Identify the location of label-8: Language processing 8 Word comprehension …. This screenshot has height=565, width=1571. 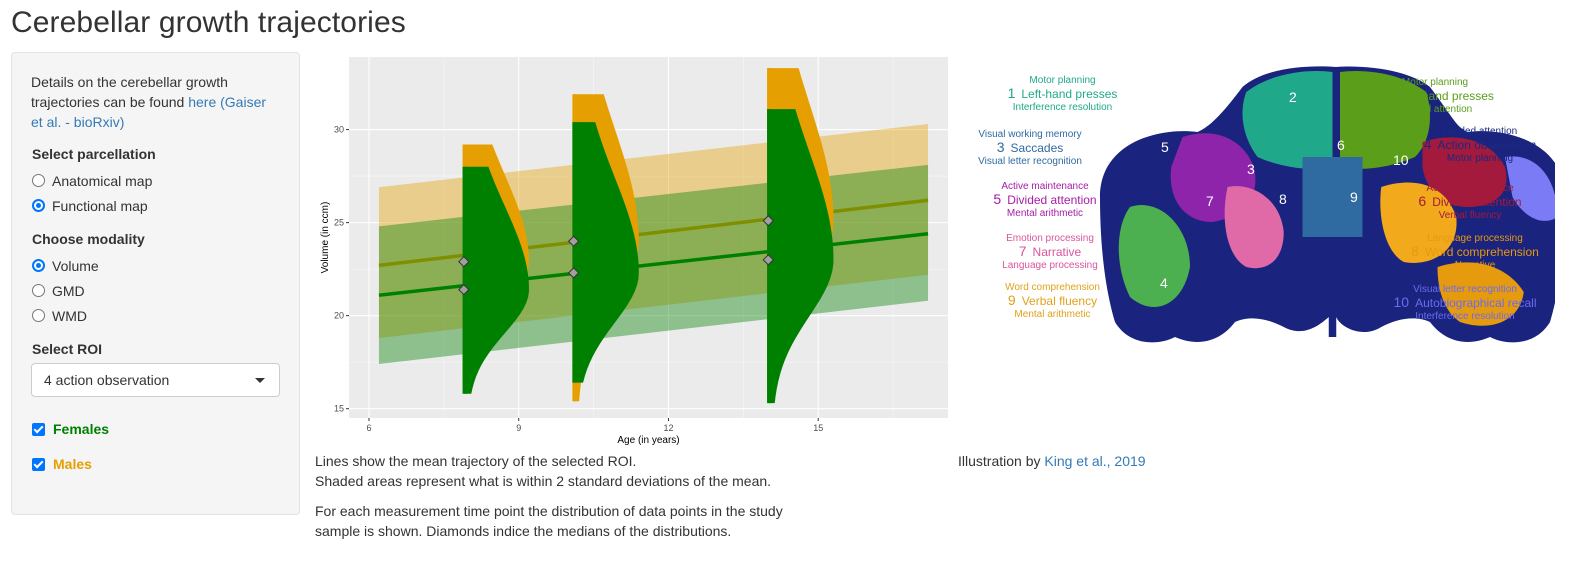
(1475, 252).